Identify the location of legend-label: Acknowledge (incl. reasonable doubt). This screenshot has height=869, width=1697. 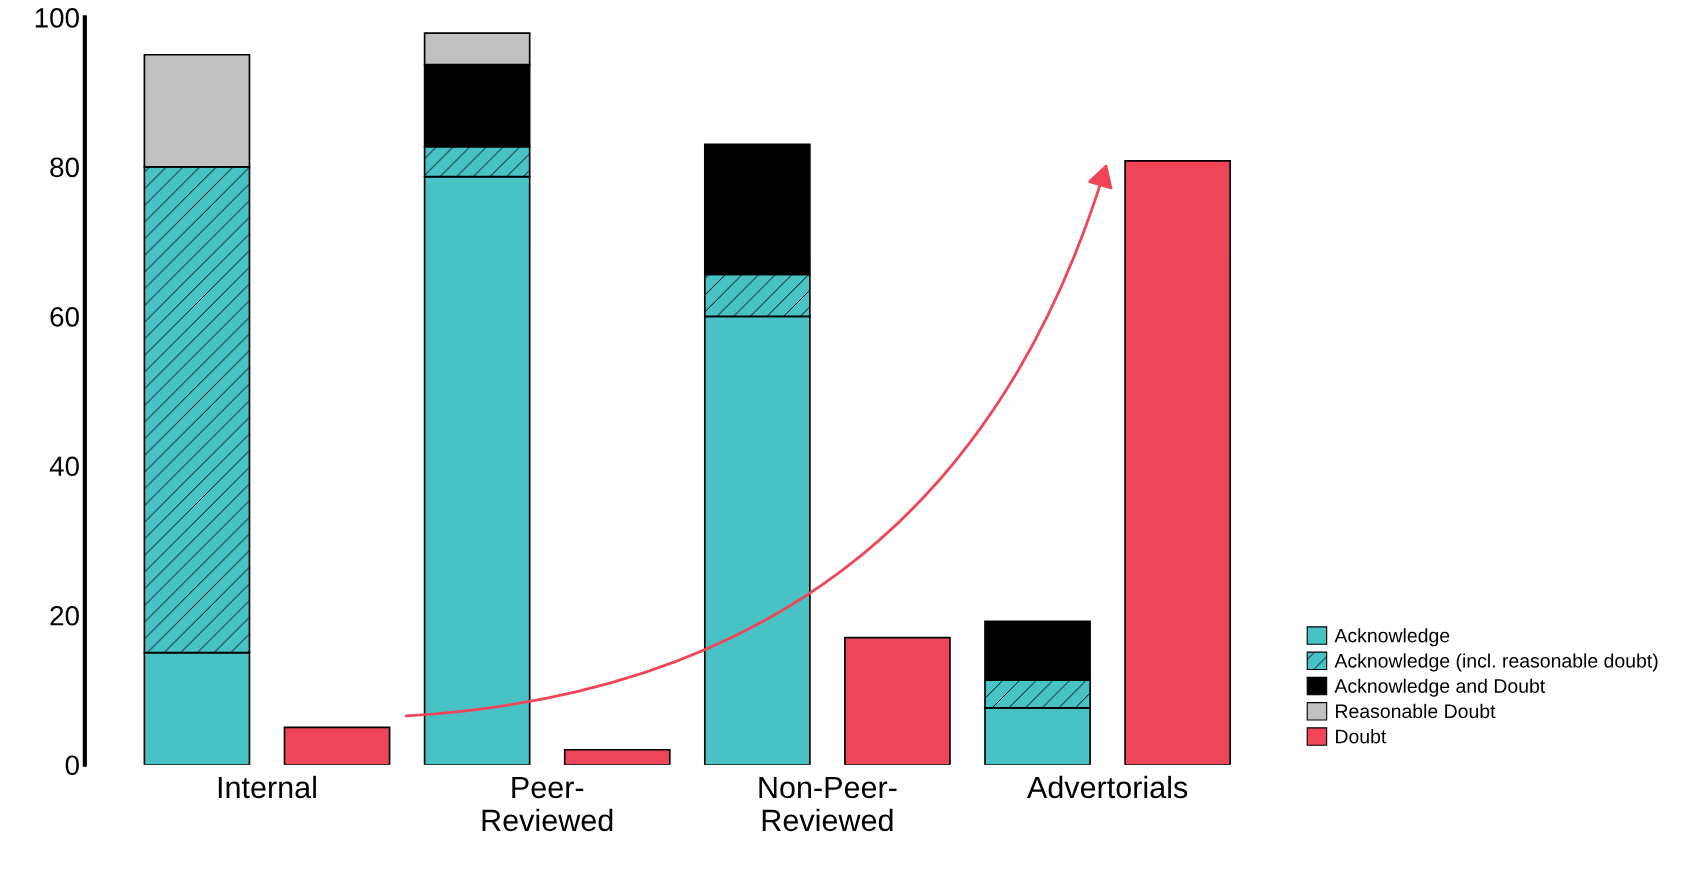
(1496, 662).